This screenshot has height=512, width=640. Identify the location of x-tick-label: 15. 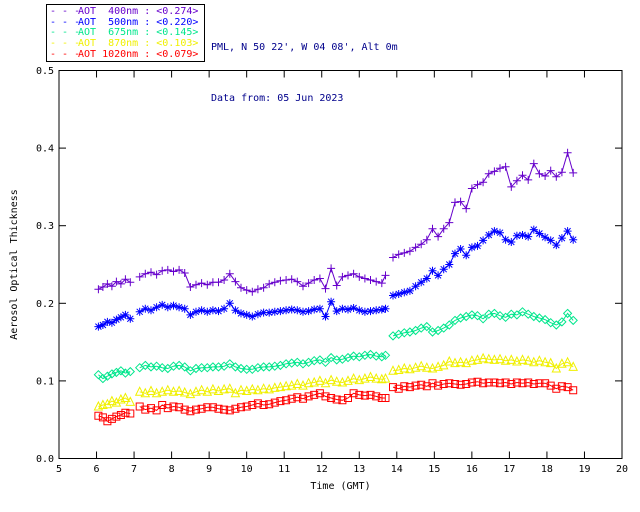
(434, 469).